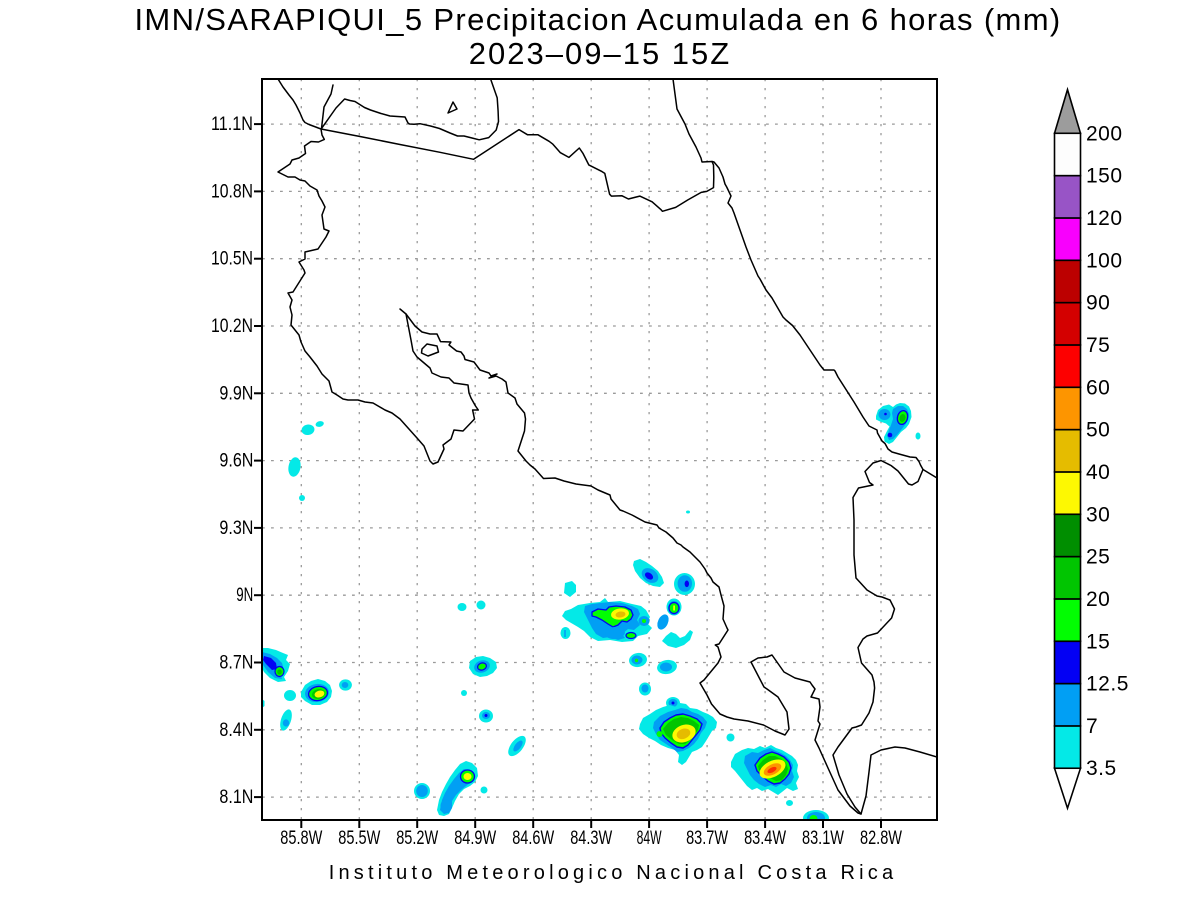 This screenshot has height=900, width=1200. I want to click on svg-text: 9N, so click(244, 595).